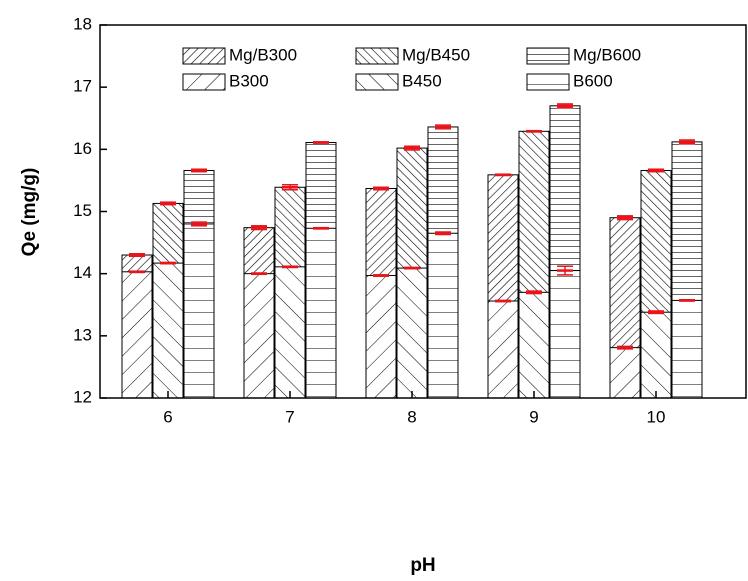 This screenshot has width=748, height=581. Describe the element at coordinates (82, 148) in the screenshot. I see `y-tick-label: 16` at that location.